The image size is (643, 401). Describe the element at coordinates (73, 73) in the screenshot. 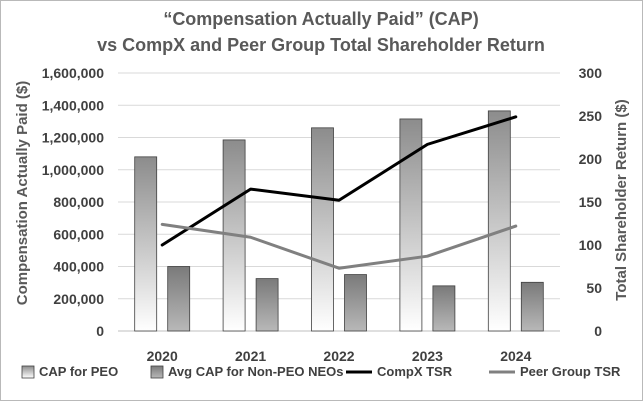

I see `left-tick-label: 1,600,000` at that location.